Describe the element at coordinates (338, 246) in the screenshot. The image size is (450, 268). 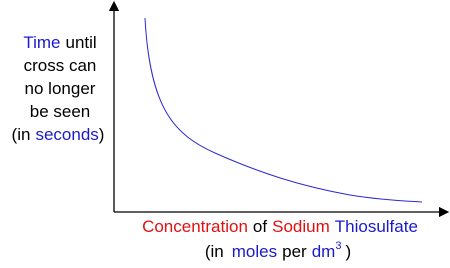
I see `x-label-superscript: 3` at that location.